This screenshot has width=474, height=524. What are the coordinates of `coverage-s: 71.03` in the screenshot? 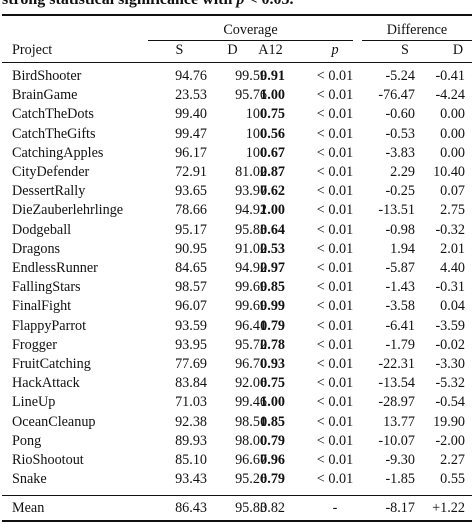 It's located at (191, 402).